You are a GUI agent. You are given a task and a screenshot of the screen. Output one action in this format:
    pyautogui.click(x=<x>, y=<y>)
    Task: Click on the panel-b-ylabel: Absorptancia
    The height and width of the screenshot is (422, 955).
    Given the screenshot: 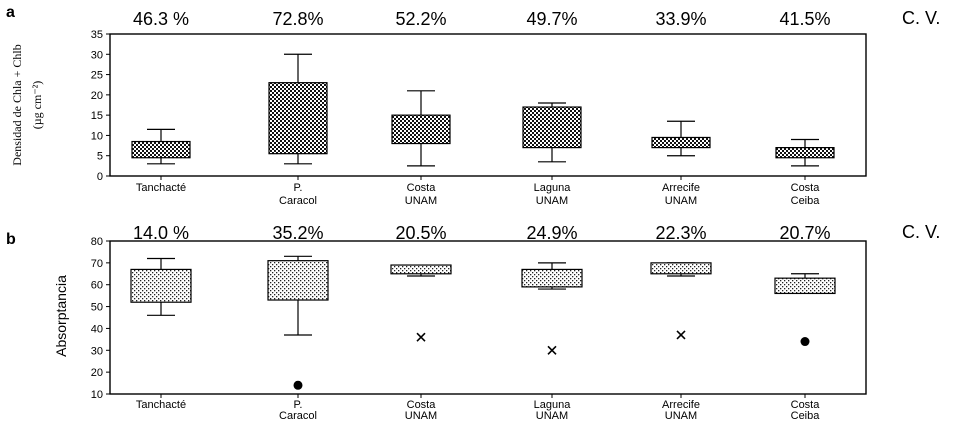 What is the action you would take?
    pyautogui.click(x=61, y=316)
    